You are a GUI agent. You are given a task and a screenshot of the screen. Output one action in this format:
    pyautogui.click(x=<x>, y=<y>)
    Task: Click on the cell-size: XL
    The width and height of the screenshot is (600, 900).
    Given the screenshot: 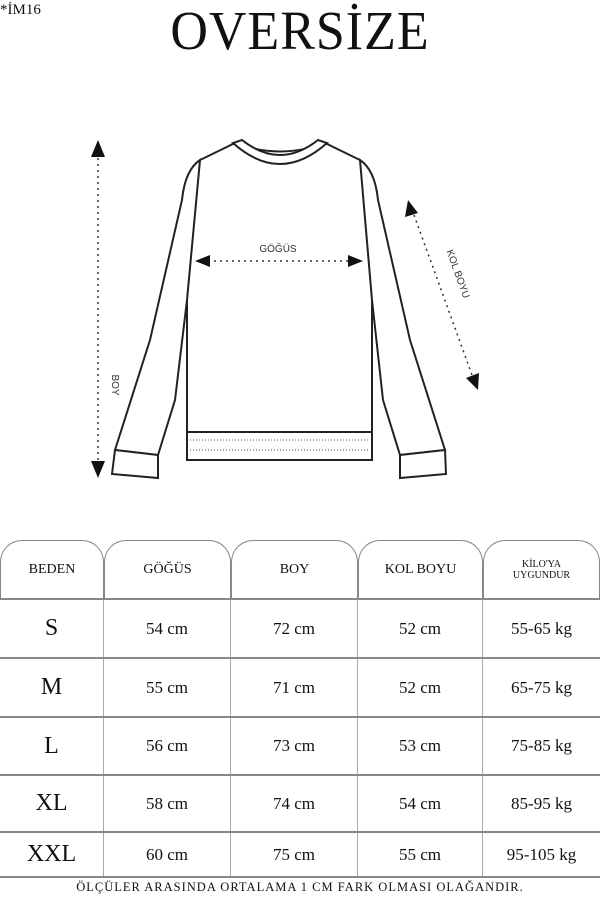 What is the action you would take?
    pyautogui.click(x=52, y=803)
    